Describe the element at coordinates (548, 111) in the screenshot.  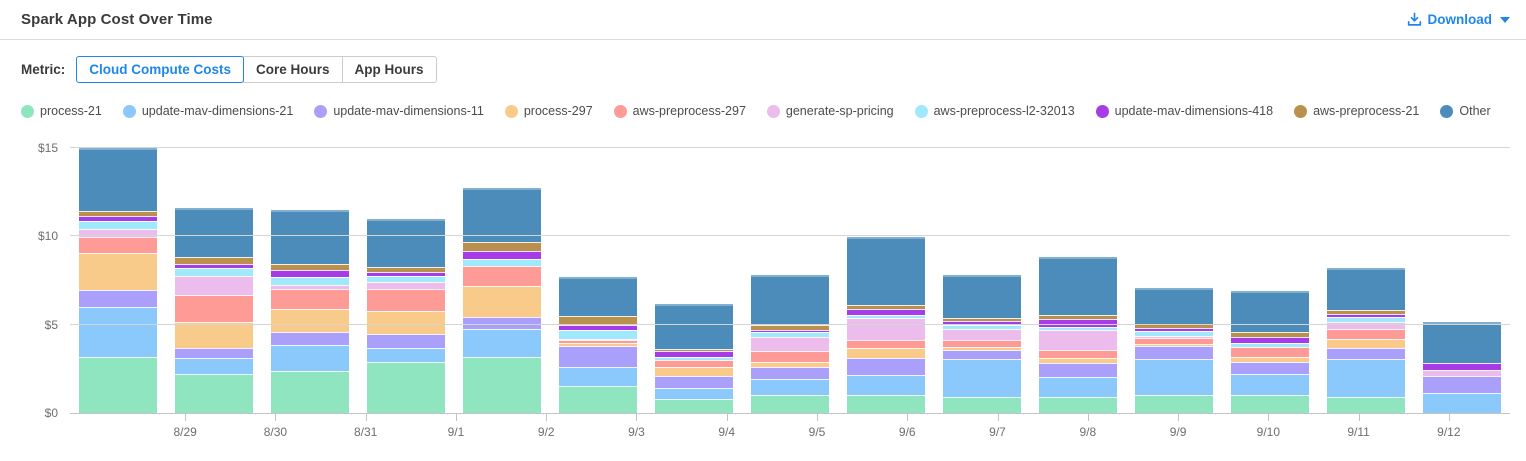
I see `legend-item-process-297: process-297` at that location.